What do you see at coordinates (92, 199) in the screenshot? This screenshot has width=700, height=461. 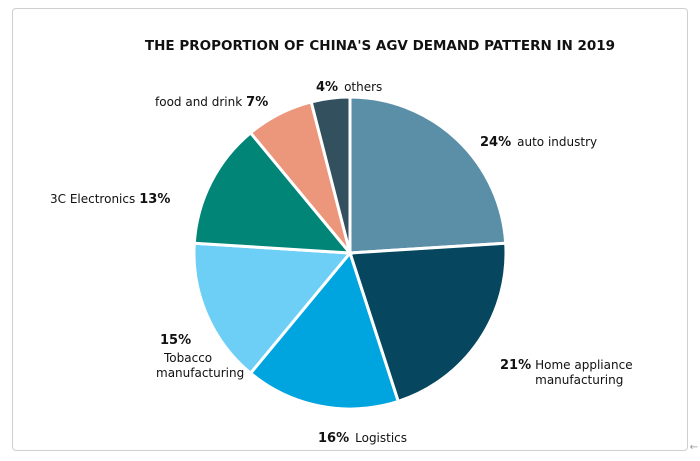 I see `slice-label-5-name: 3C Electronics` at bounding box center [92, 199].